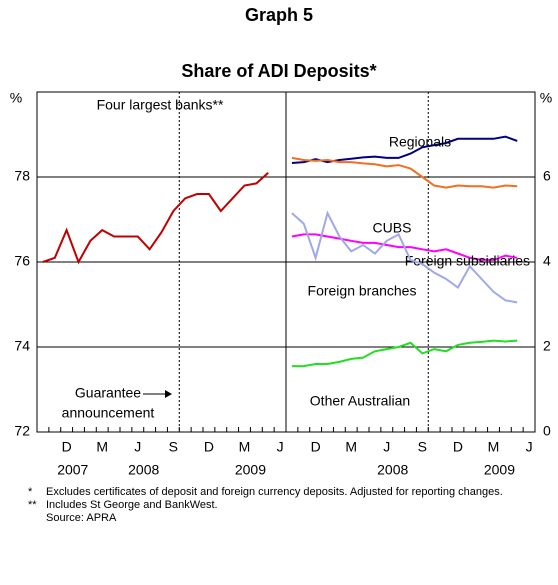 The width and height of the screenshot is (558, 585). I want to click on y-tick-label: 76, so click(22, 261).